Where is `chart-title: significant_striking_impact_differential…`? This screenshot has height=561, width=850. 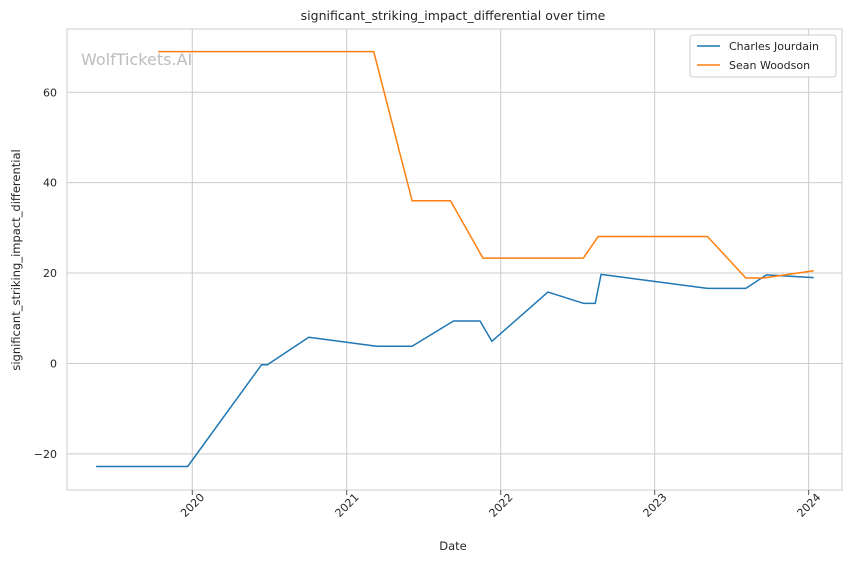 chart-title: significant_striking_impact_differential… is located at coordinates (453, 15).